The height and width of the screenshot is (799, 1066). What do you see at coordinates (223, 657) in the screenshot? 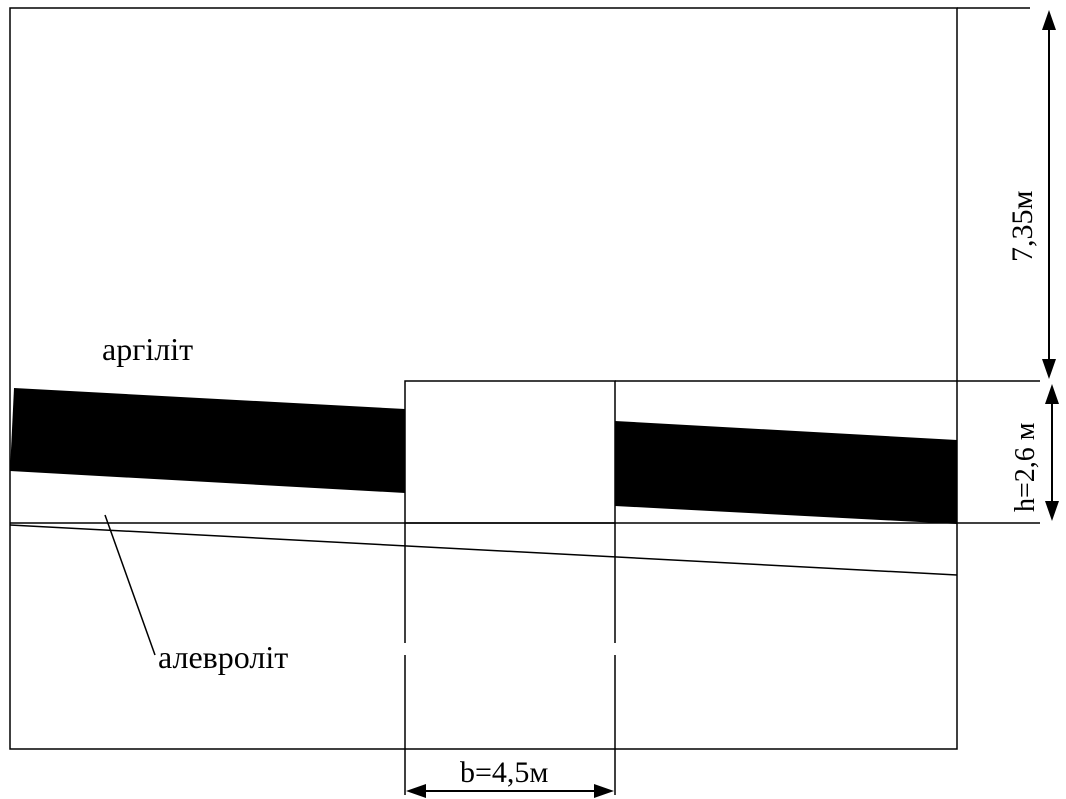
I see `lower-rock-label: алевроліт` at bounding box center [223, 657].